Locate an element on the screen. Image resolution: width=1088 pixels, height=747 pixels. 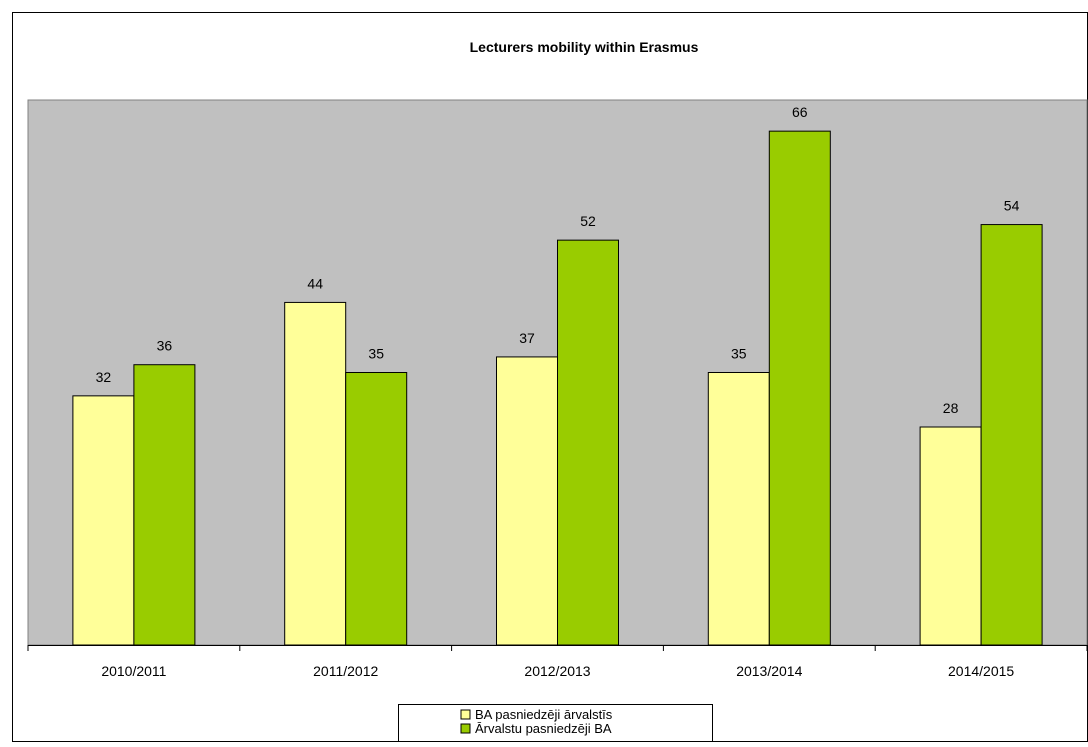
data-label-series-1-2: 44 is located at coordinates (315, 283).